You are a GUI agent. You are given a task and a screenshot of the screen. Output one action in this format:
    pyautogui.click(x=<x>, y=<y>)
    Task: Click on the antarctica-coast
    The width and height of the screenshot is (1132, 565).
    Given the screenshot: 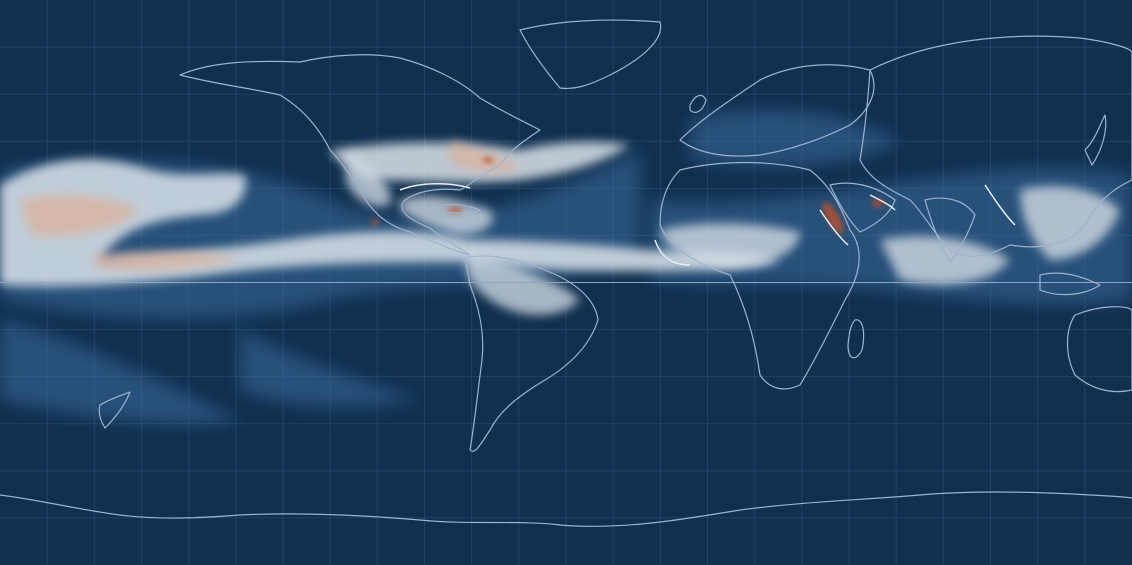 What is the action you would take?
    pyautogui.click(x=566, y=509)
    